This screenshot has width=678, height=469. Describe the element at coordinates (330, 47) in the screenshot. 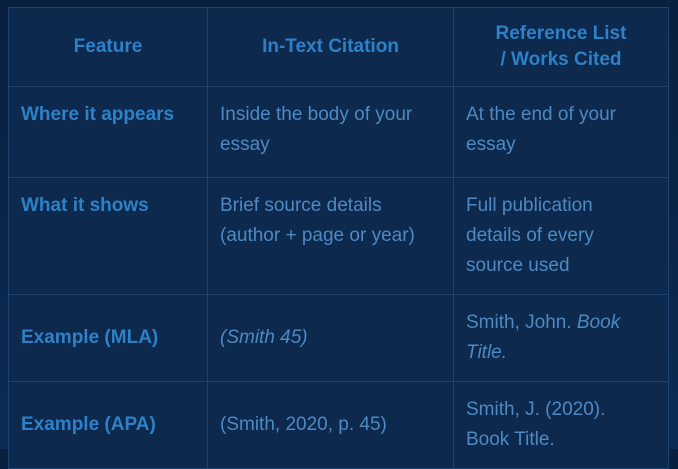

I see `header-in-text-citation: In-Text Citation` at that location.